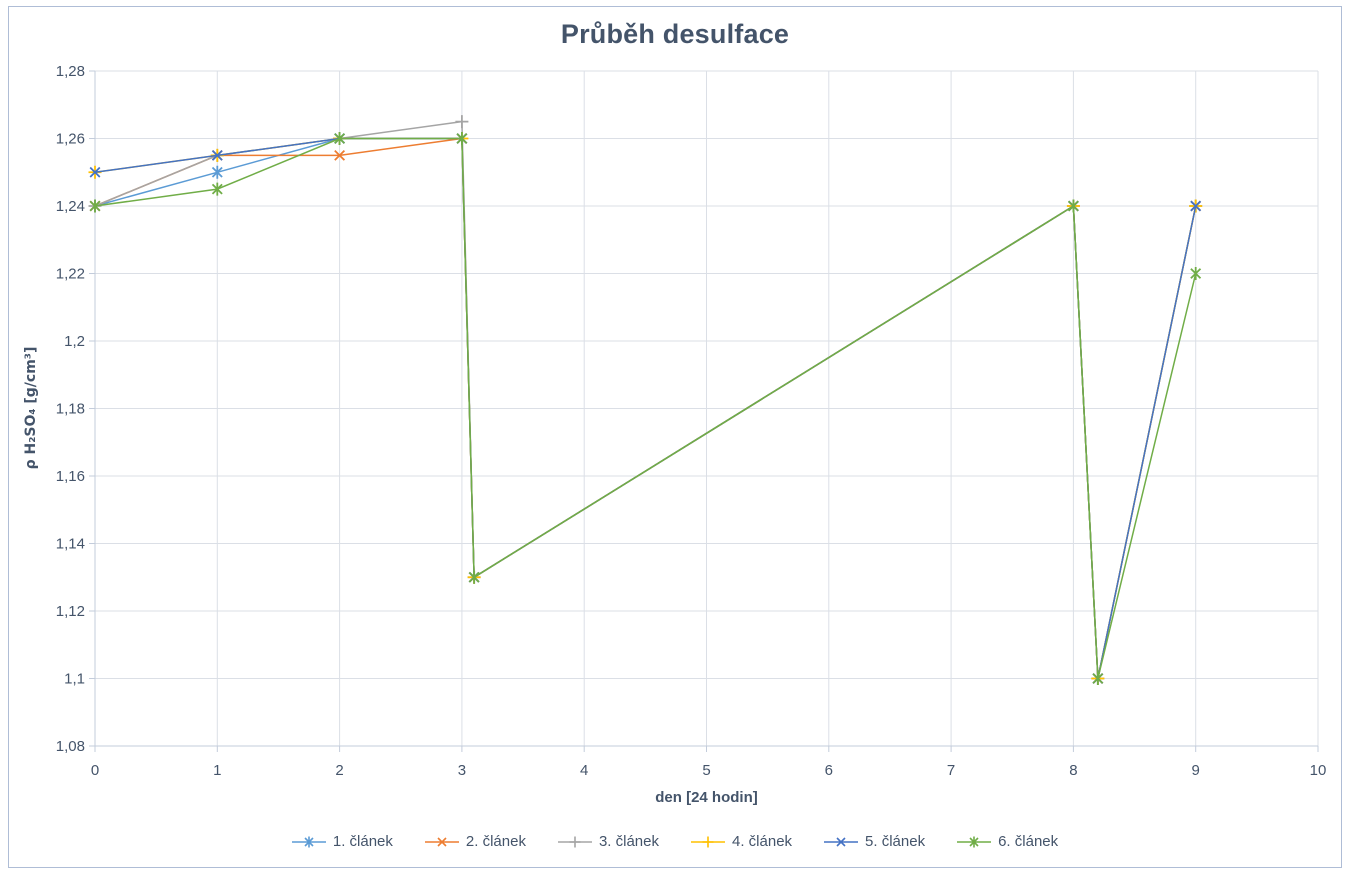 Image resolution: width=1350 pixels, height=875 pixels. Describe the element at coordinates (829, 770) in the screenshot. I see `x-tick-label: 6` at that location.